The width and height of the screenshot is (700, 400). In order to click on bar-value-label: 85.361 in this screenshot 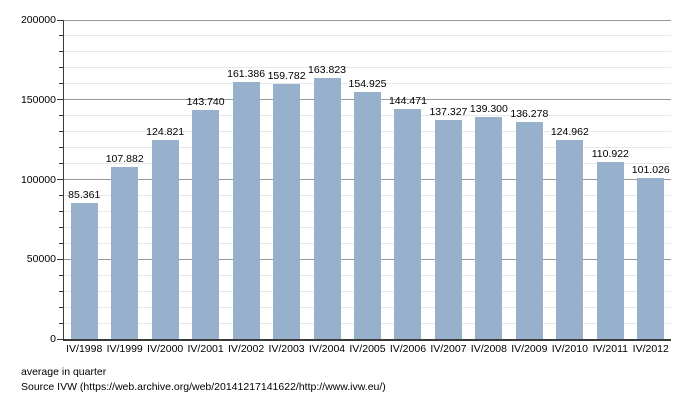, I will do `click(84, 194)`.